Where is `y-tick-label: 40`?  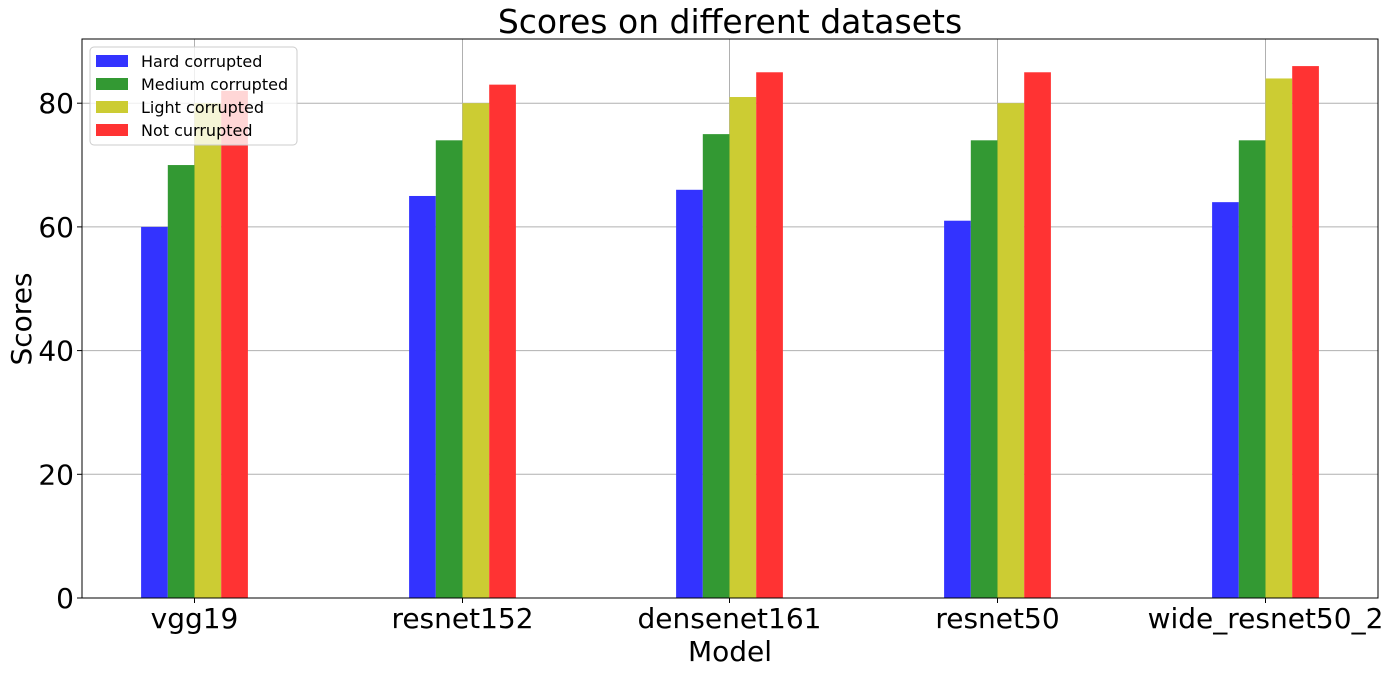
y-tick-label: 40 is located at coordinates (56, 351).